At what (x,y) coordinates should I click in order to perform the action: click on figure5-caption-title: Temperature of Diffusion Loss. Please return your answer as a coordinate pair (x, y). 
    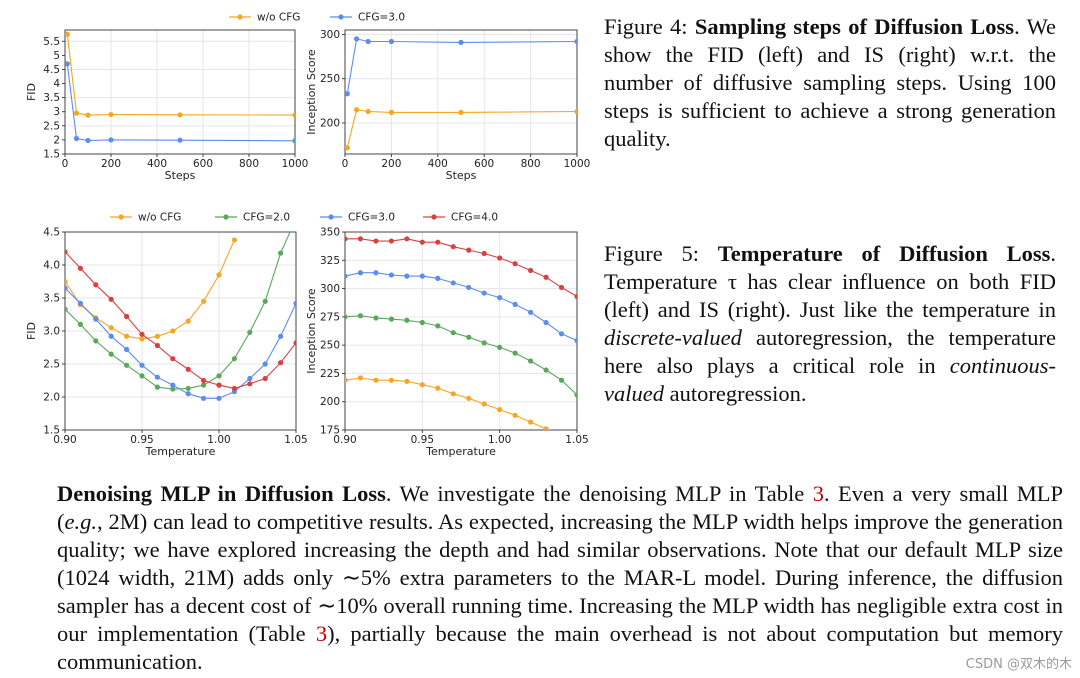
    Looking at the image, I should click on (884, 253).